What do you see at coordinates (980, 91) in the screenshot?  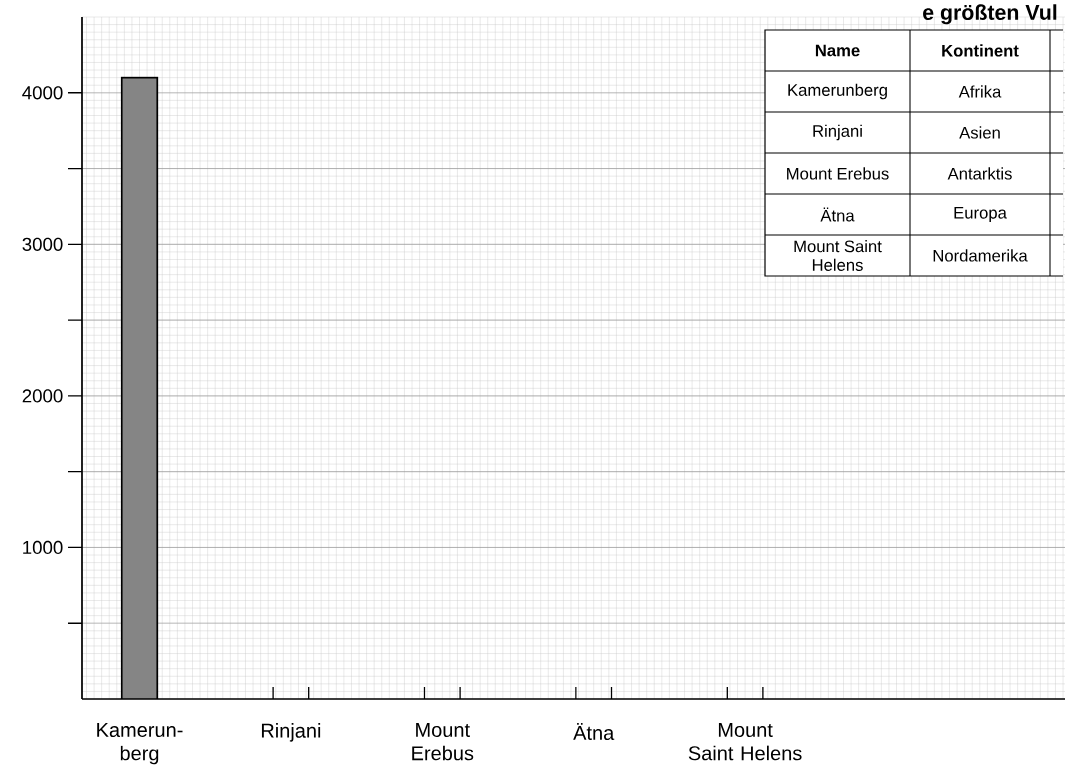 I see `text: Afrika` at bounding box center [980, 91].